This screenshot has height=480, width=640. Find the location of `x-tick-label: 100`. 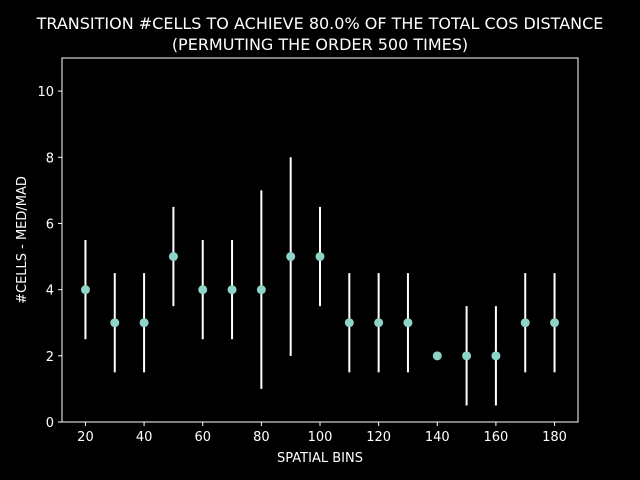

x-tick-label: 100 is located at coordinates (320, 437).